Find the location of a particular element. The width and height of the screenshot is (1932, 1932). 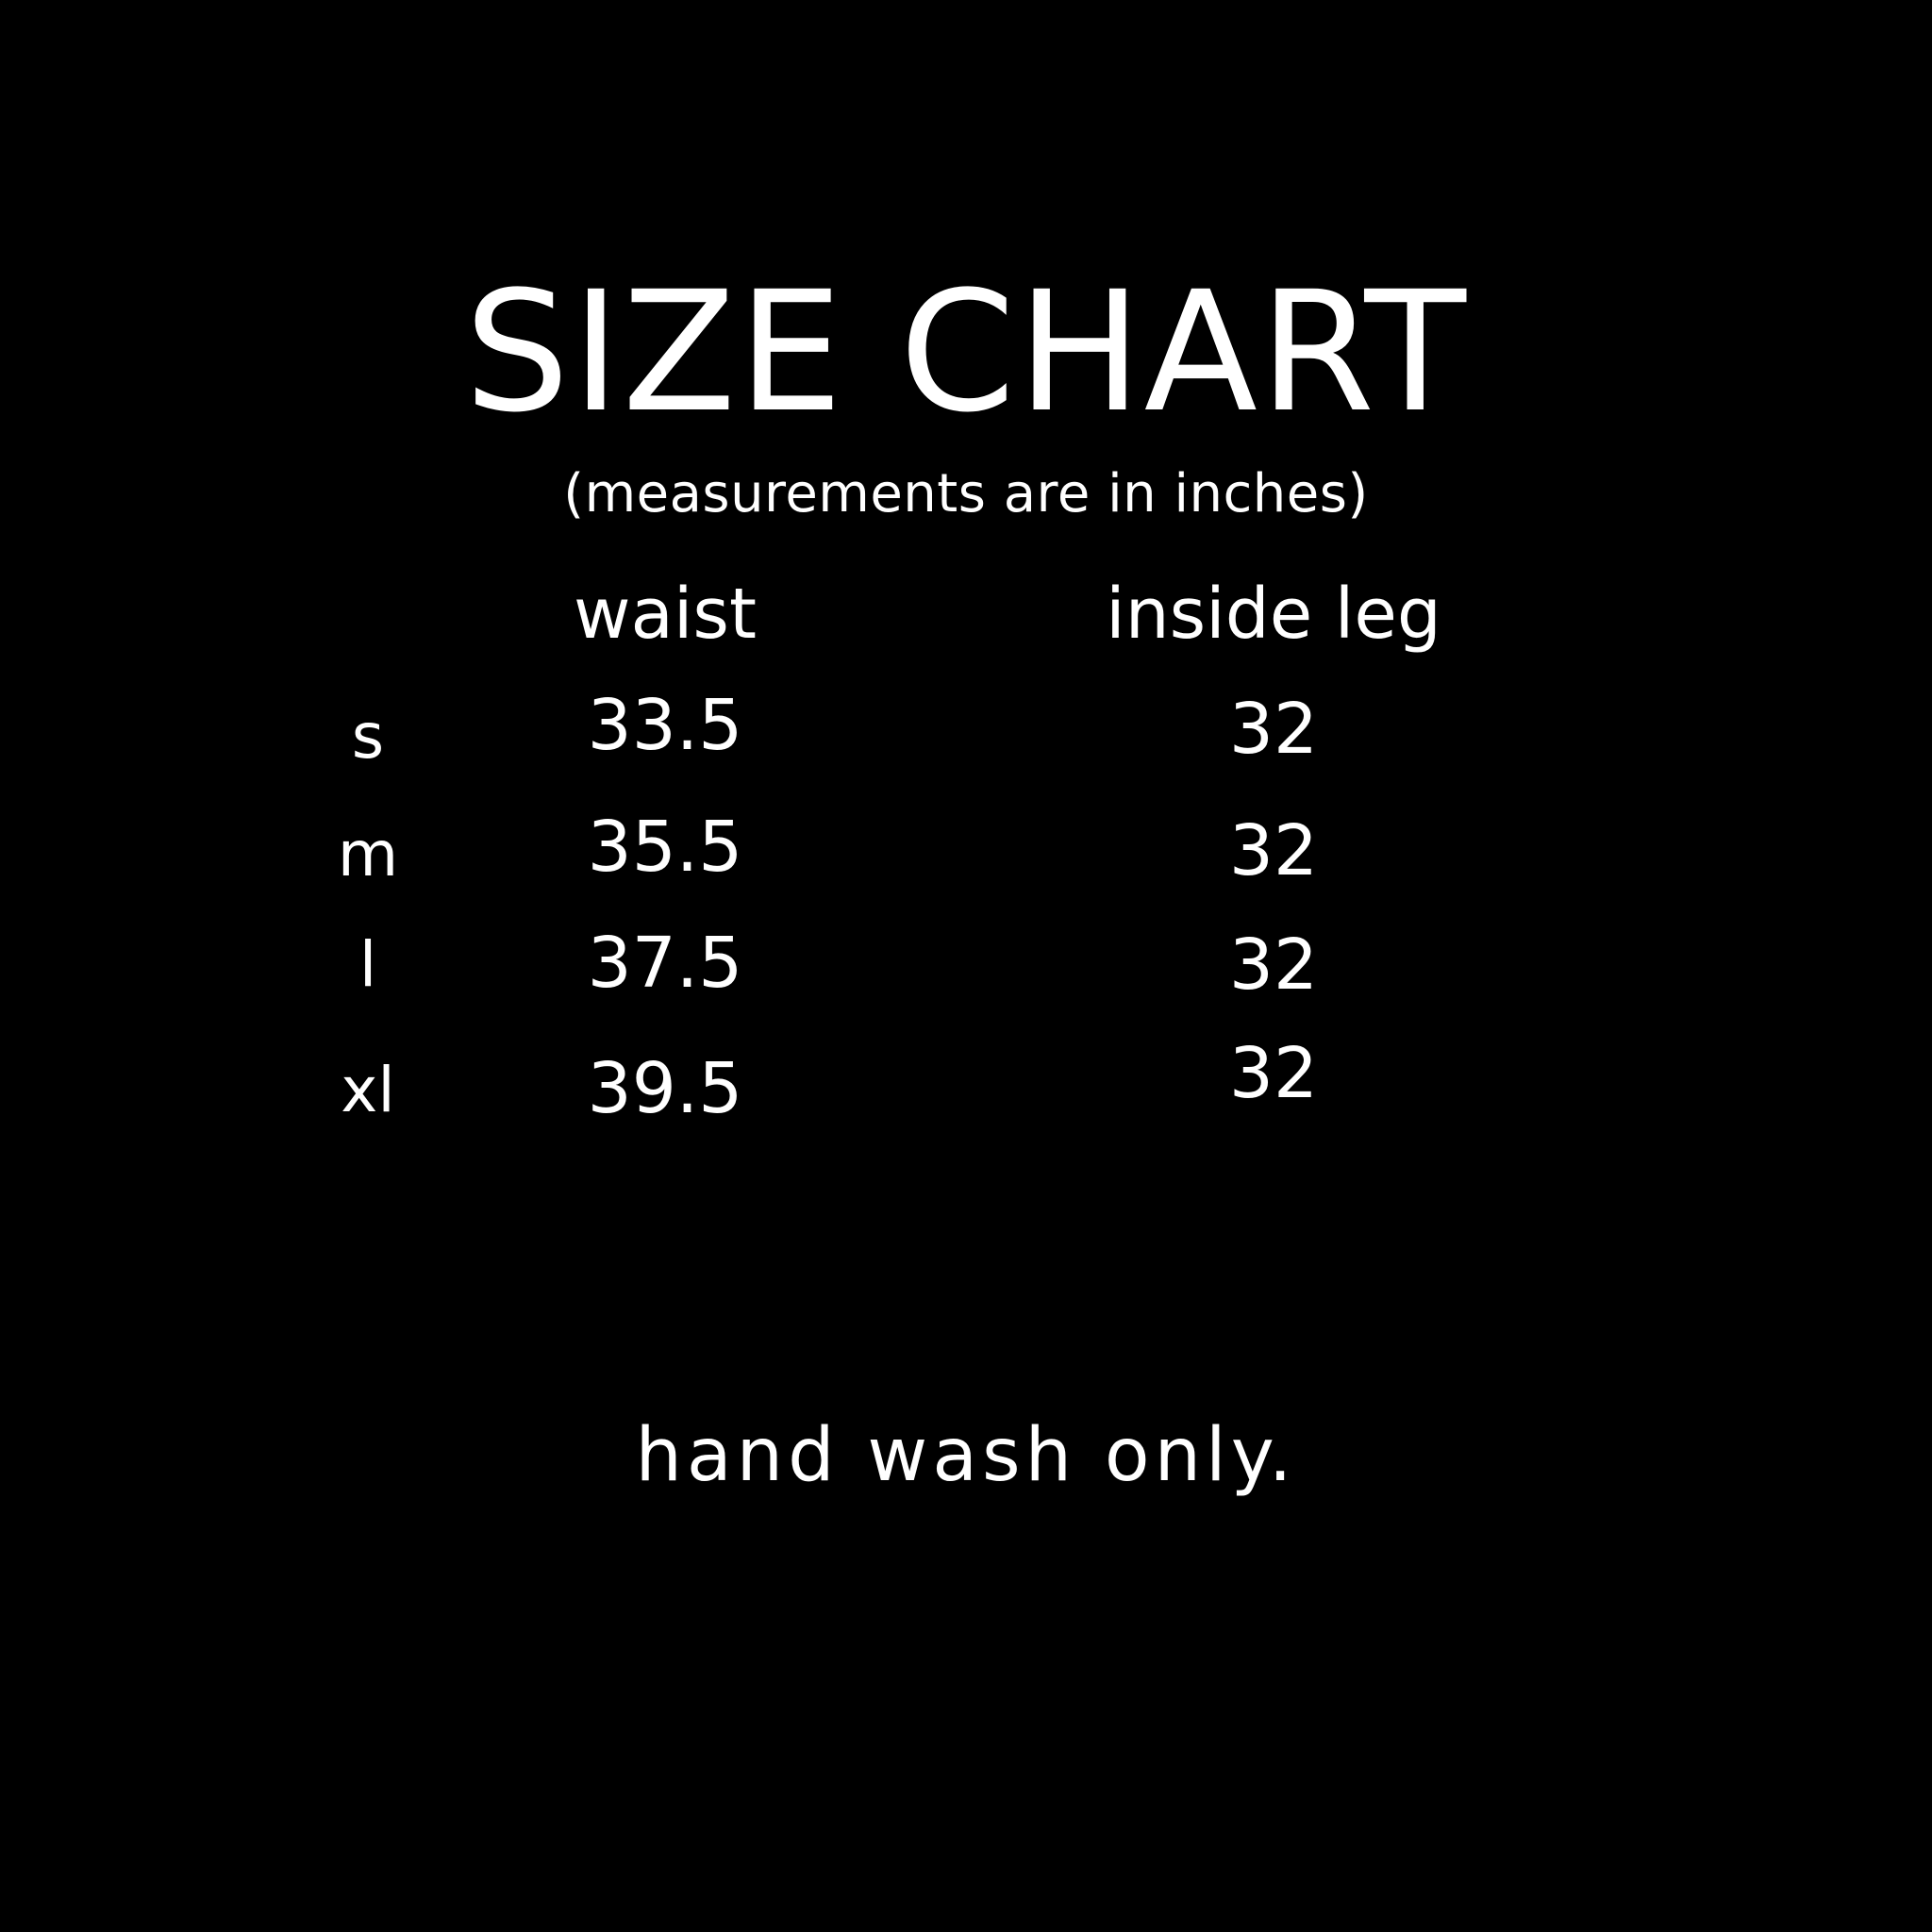

care-instructions: hand wash only. is located at coordinates (966, 1456).